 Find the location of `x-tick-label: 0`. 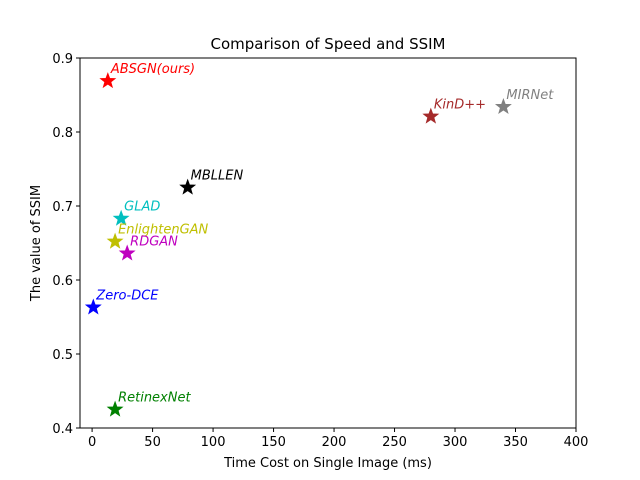

x-tick-label: 0 is located at coordinates (92, 442).